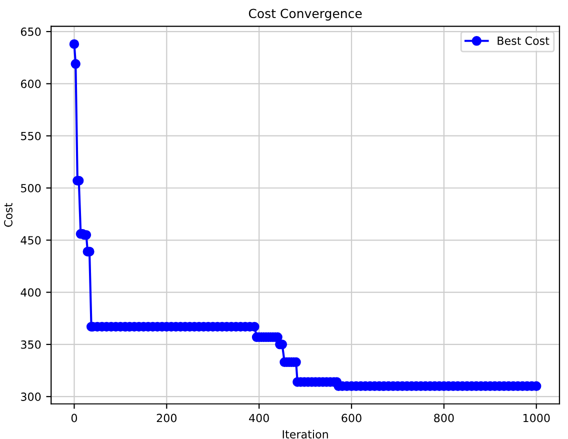  What do you see at coordinates (305, 434) in the screenshot?
I see `x-axis-title: Iteration` at bounding box center [305, 434].